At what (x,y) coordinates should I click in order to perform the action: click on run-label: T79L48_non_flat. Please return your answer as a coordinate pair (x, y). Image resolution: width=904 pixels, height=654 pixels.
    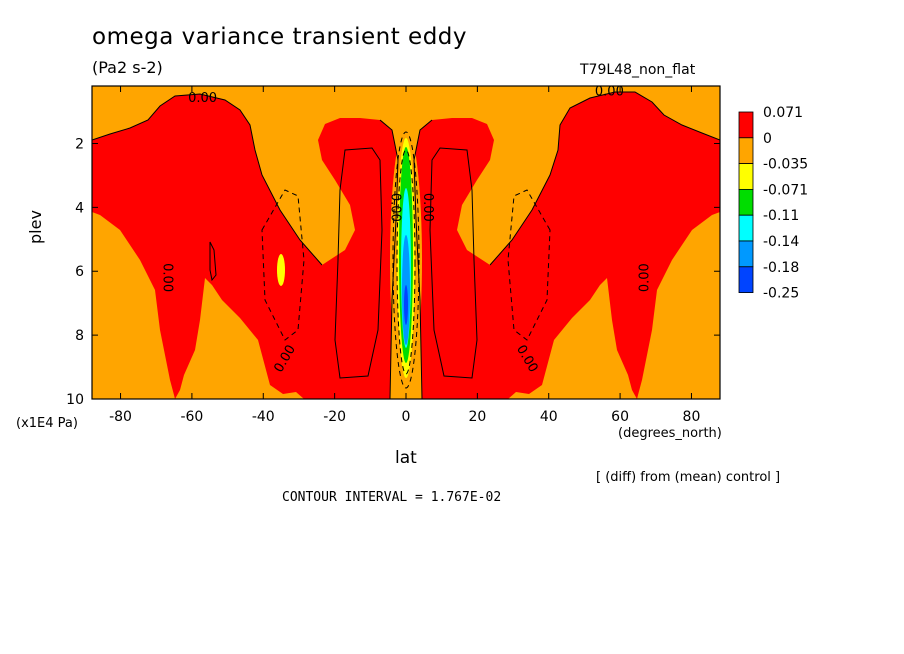
    Looking at the image, I should click on (638, 70).